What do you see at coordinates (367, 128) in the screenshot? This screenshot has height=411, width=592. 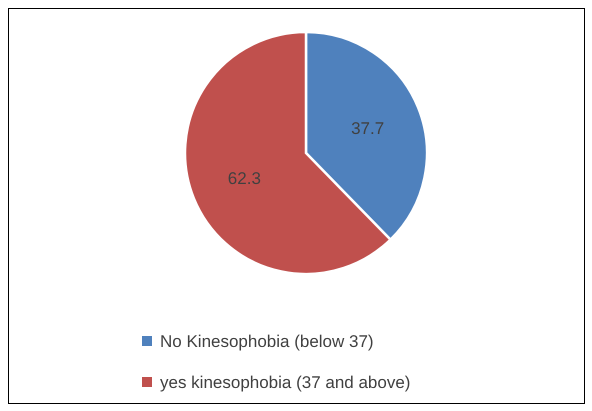 I see `data-label: 37.7` at bounding box center [367, 128].